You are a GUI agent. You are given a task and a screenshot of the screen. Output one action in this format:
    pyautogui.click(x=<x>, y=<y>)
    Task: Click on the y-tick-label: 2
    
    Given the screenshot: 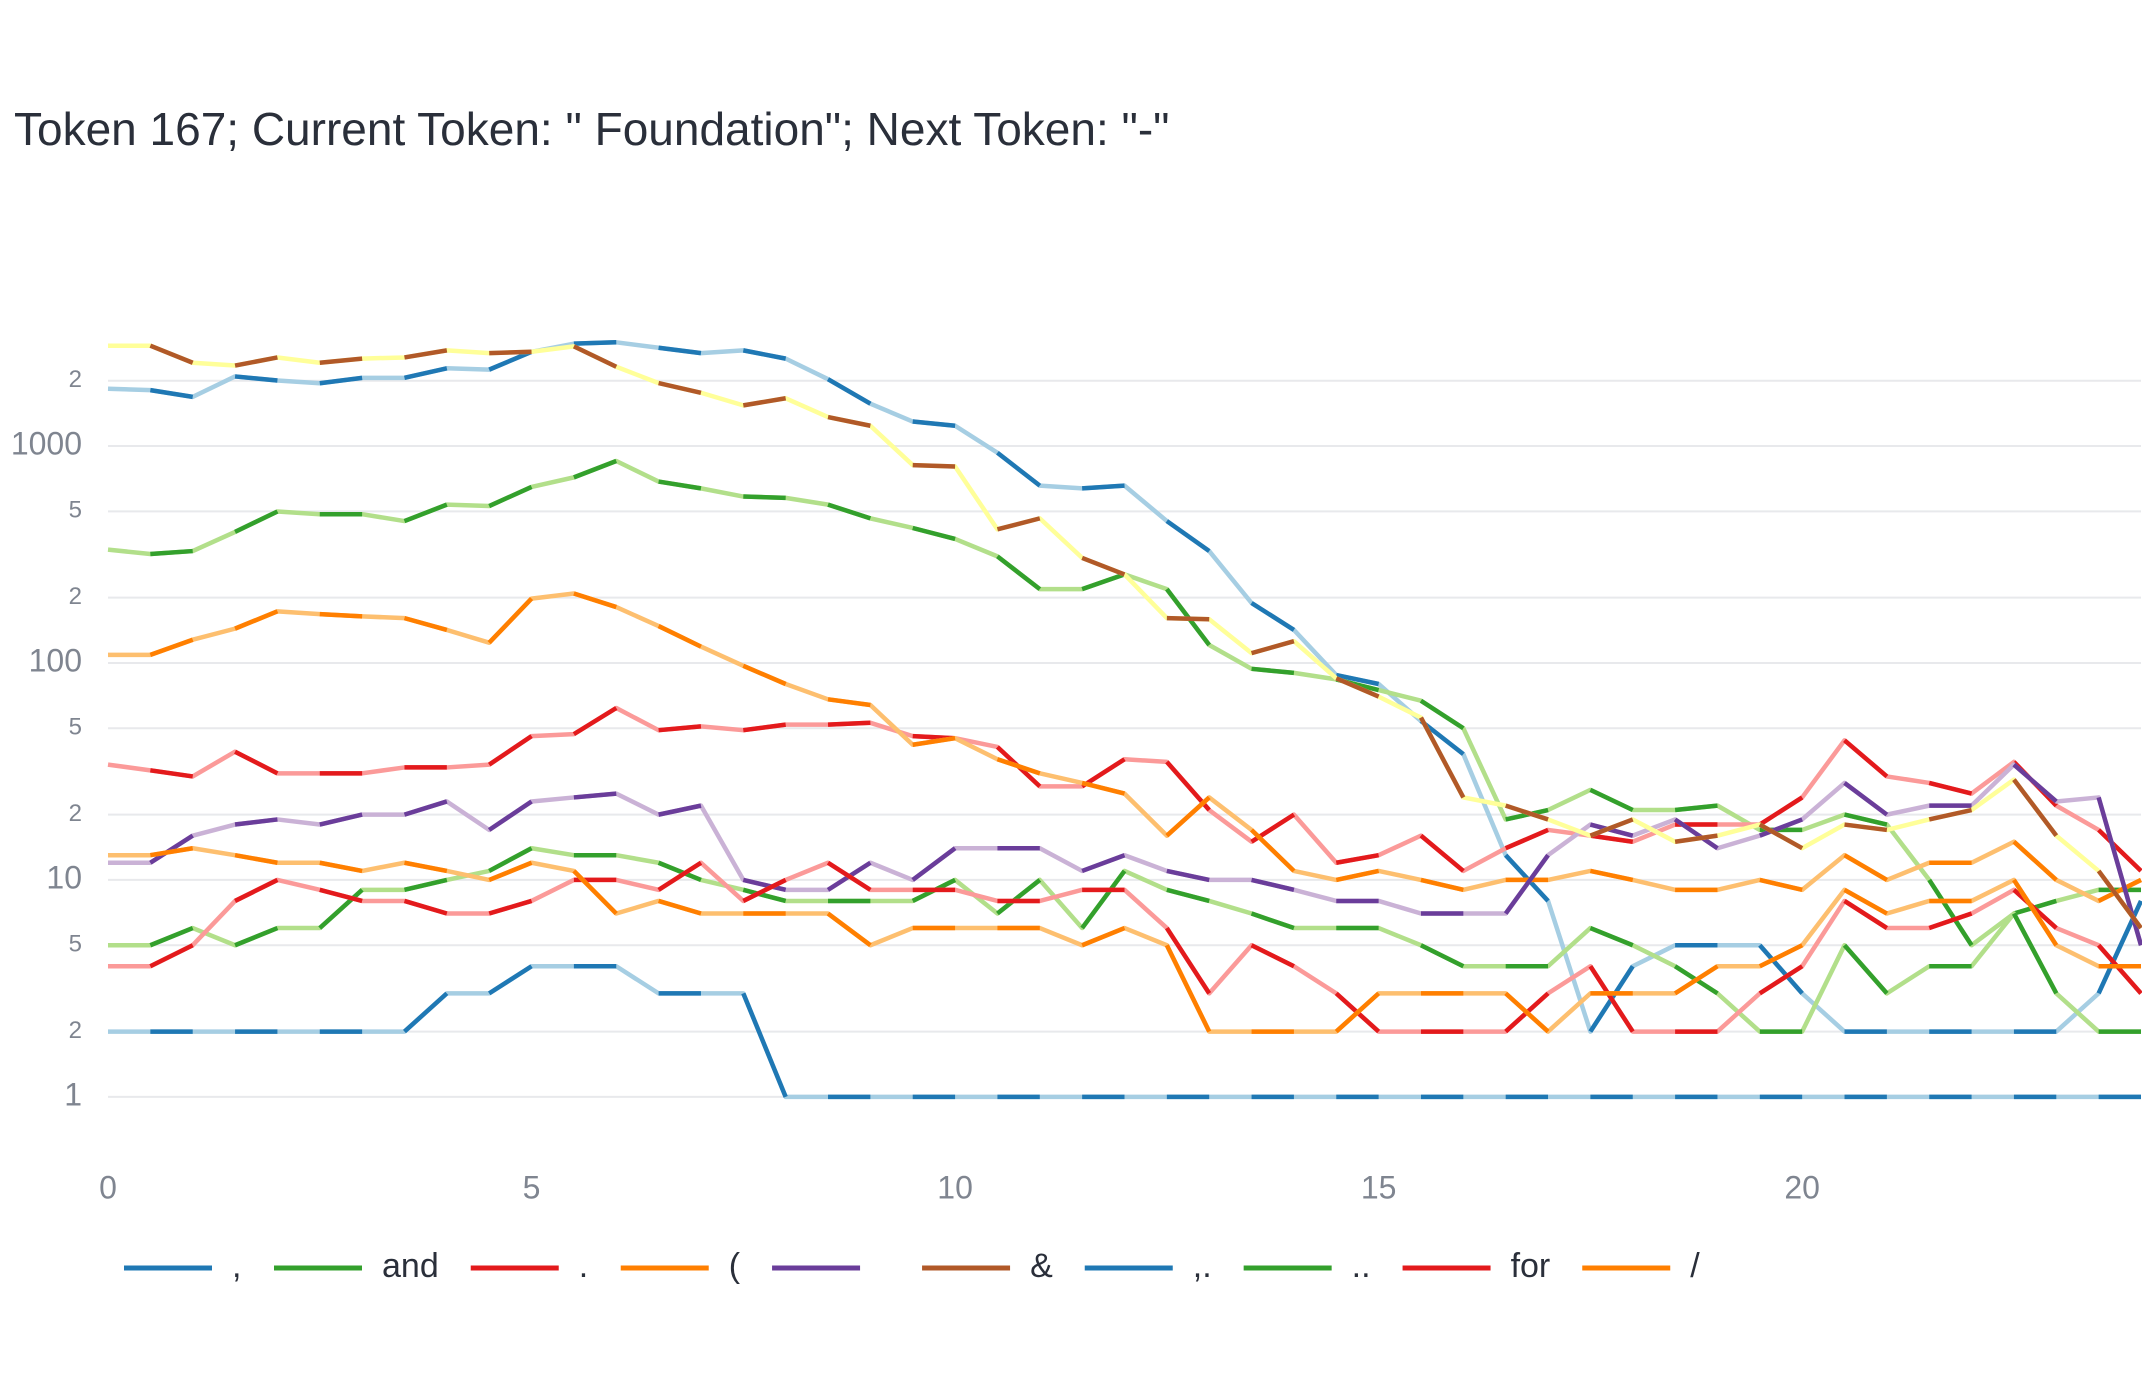 What is the action you would take?
    pyautogui.click(x=75, y=813)
    